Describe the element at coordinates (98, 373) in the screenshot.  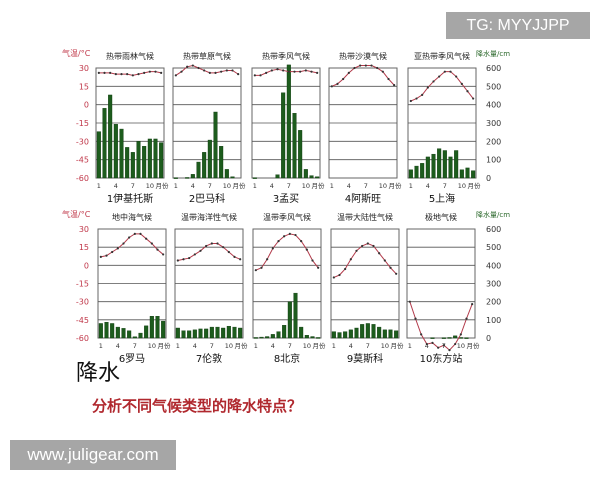
I see `precipitation-heading: 降水` at that location.